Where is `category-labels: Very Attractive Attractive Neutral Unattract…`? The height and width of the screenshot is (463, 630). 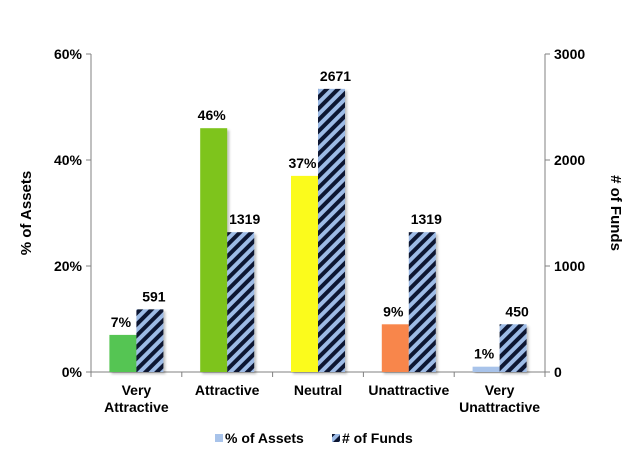
category-labels: Very Attractive Attractive Neutral Unattract… is located at coordinates (322, 398).